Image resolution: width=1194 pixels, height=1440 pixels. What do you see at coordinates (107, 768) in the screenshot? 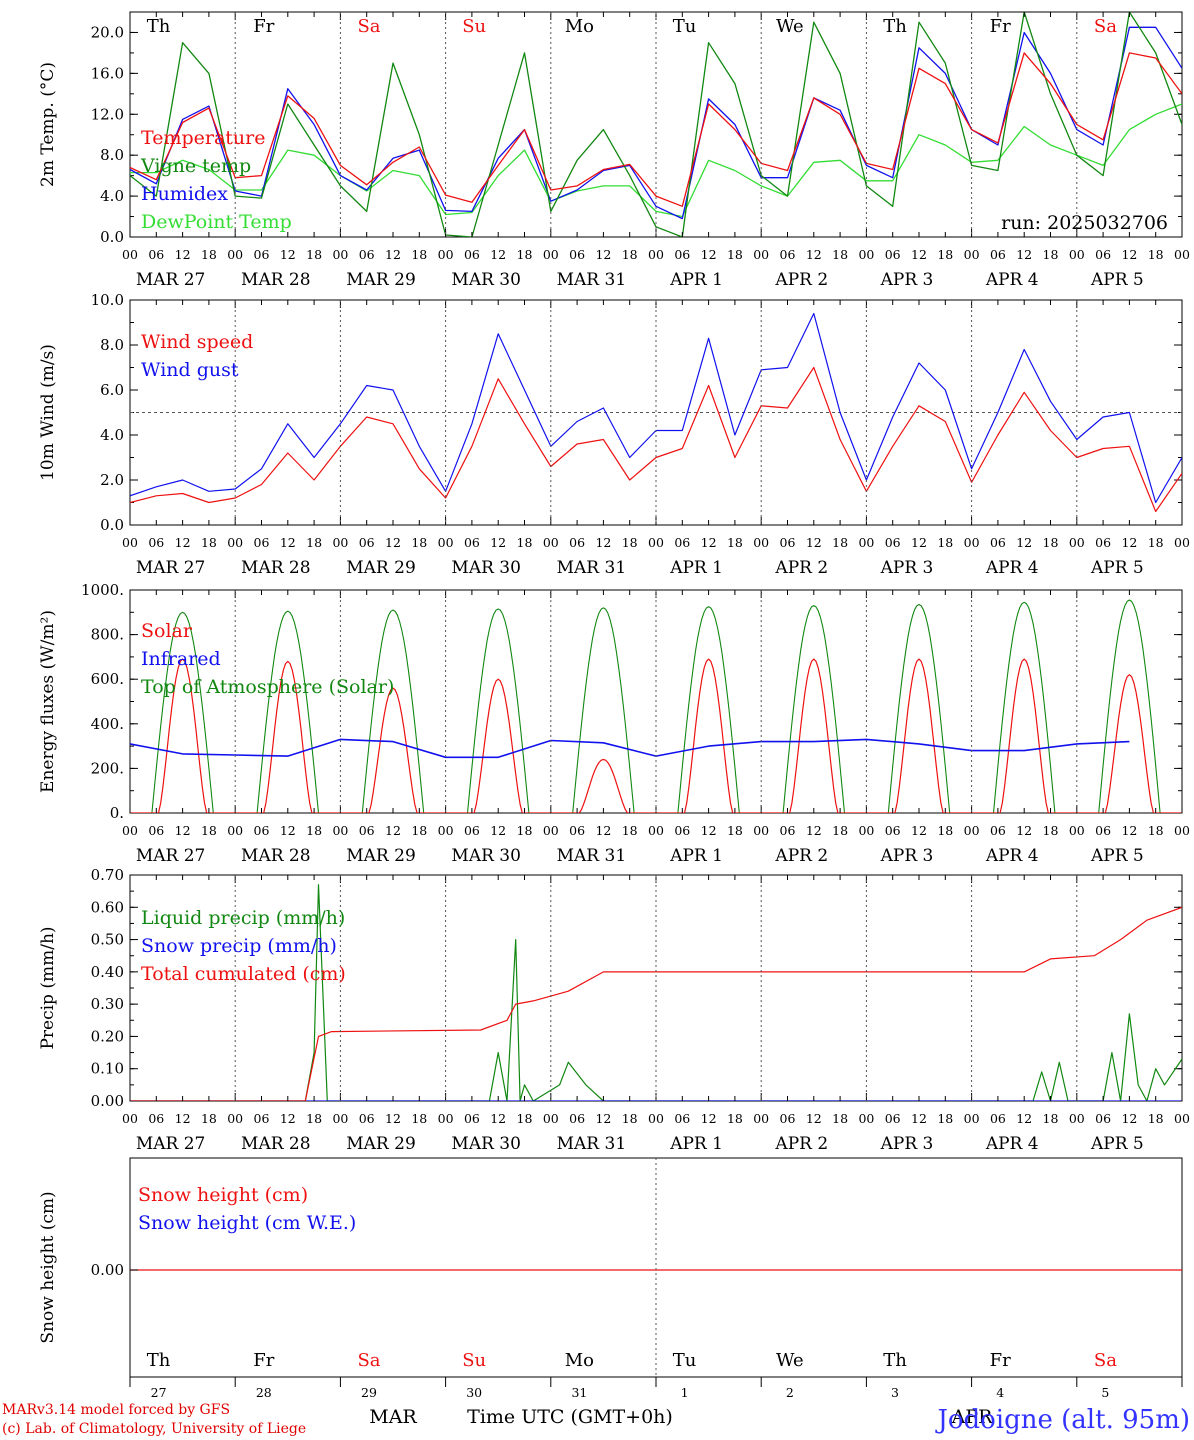
I see `y-tick-label: 200.` at bounding box center [107, 768].